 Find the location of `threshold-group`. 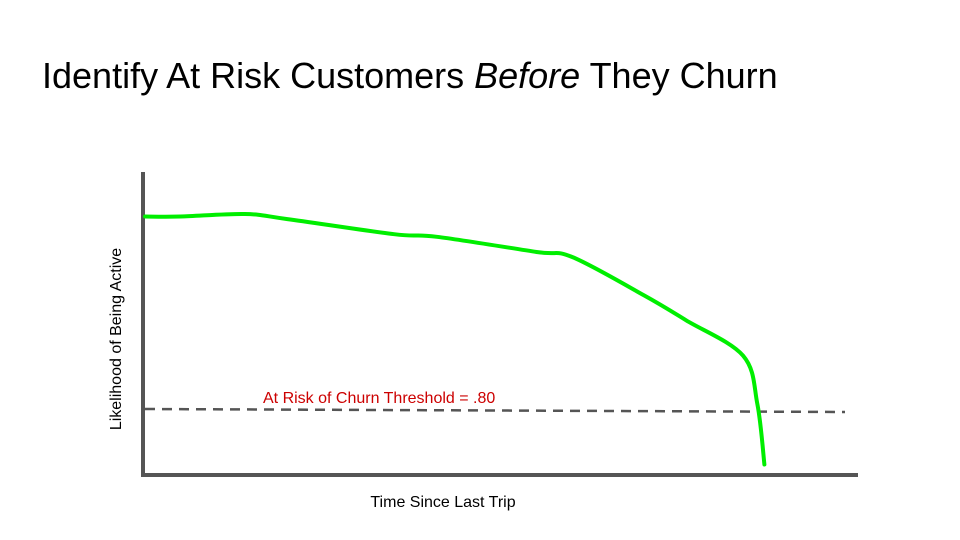

threshold-group is located at coordinates (495, 410).